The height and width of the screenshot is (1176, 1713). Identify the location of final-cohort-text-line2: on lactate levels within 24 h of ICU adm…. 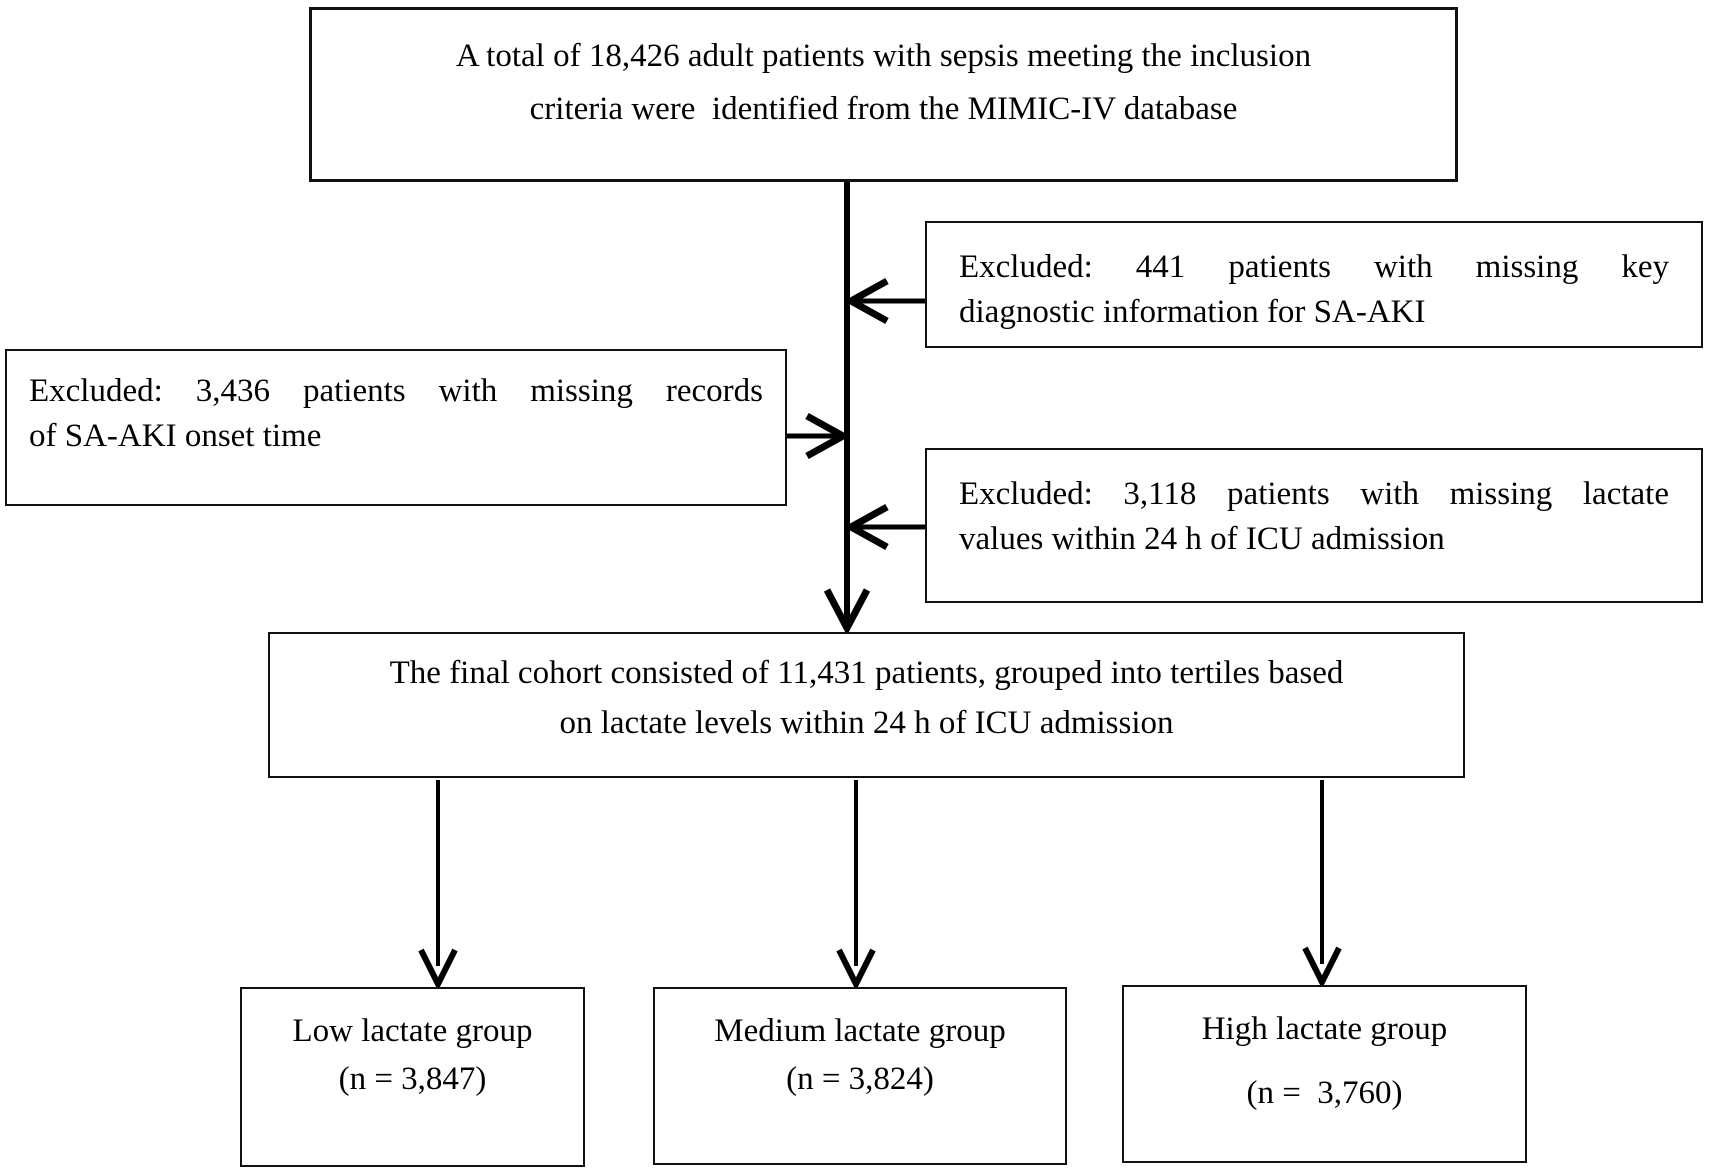
(866, 723).